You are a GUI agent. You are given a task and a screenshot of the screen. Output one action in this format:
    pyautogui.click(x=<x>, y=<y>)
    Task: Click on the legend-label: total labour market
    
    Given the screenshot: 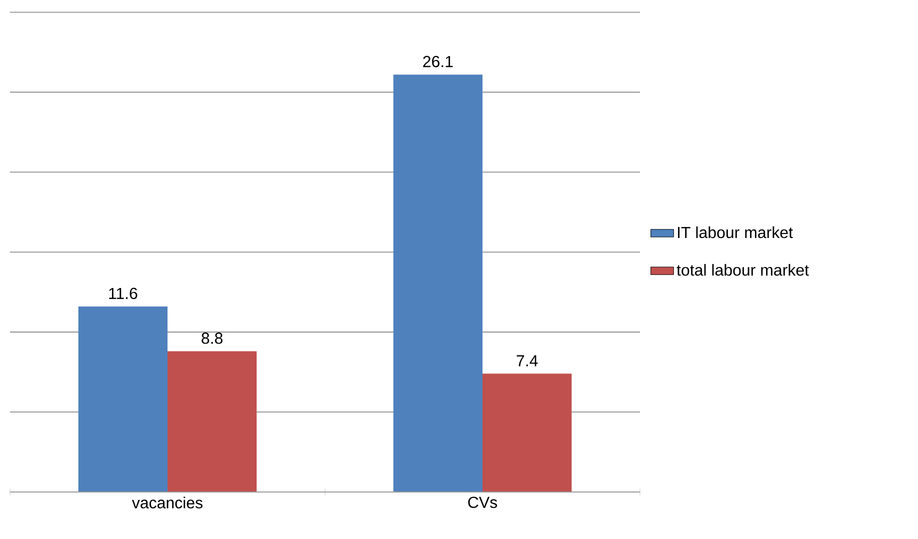 What is the action you would take?
    pyautogui.click(x=742, y=270)
    